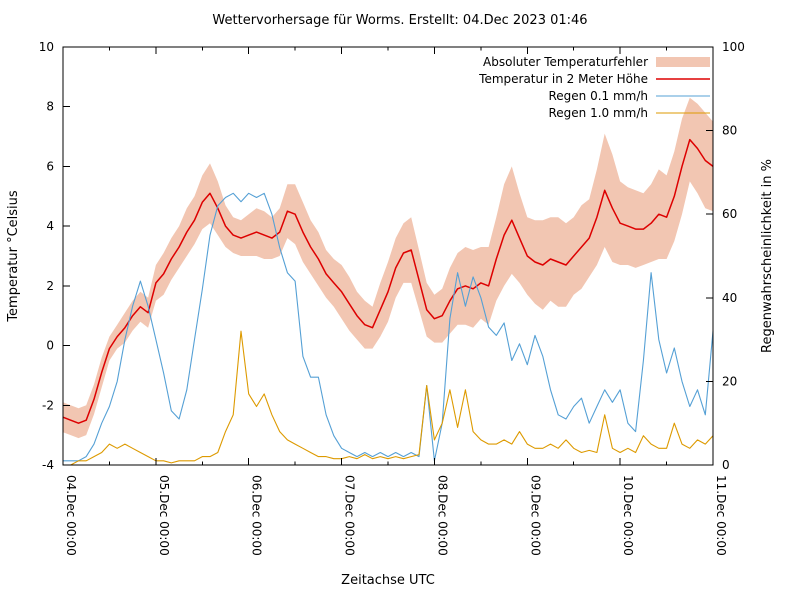 The image size is (800, 600). Describe the element at coordinates (628, 515) in the screenshot. I see `x-tick-label: 10.Dec 00:00` at that location.